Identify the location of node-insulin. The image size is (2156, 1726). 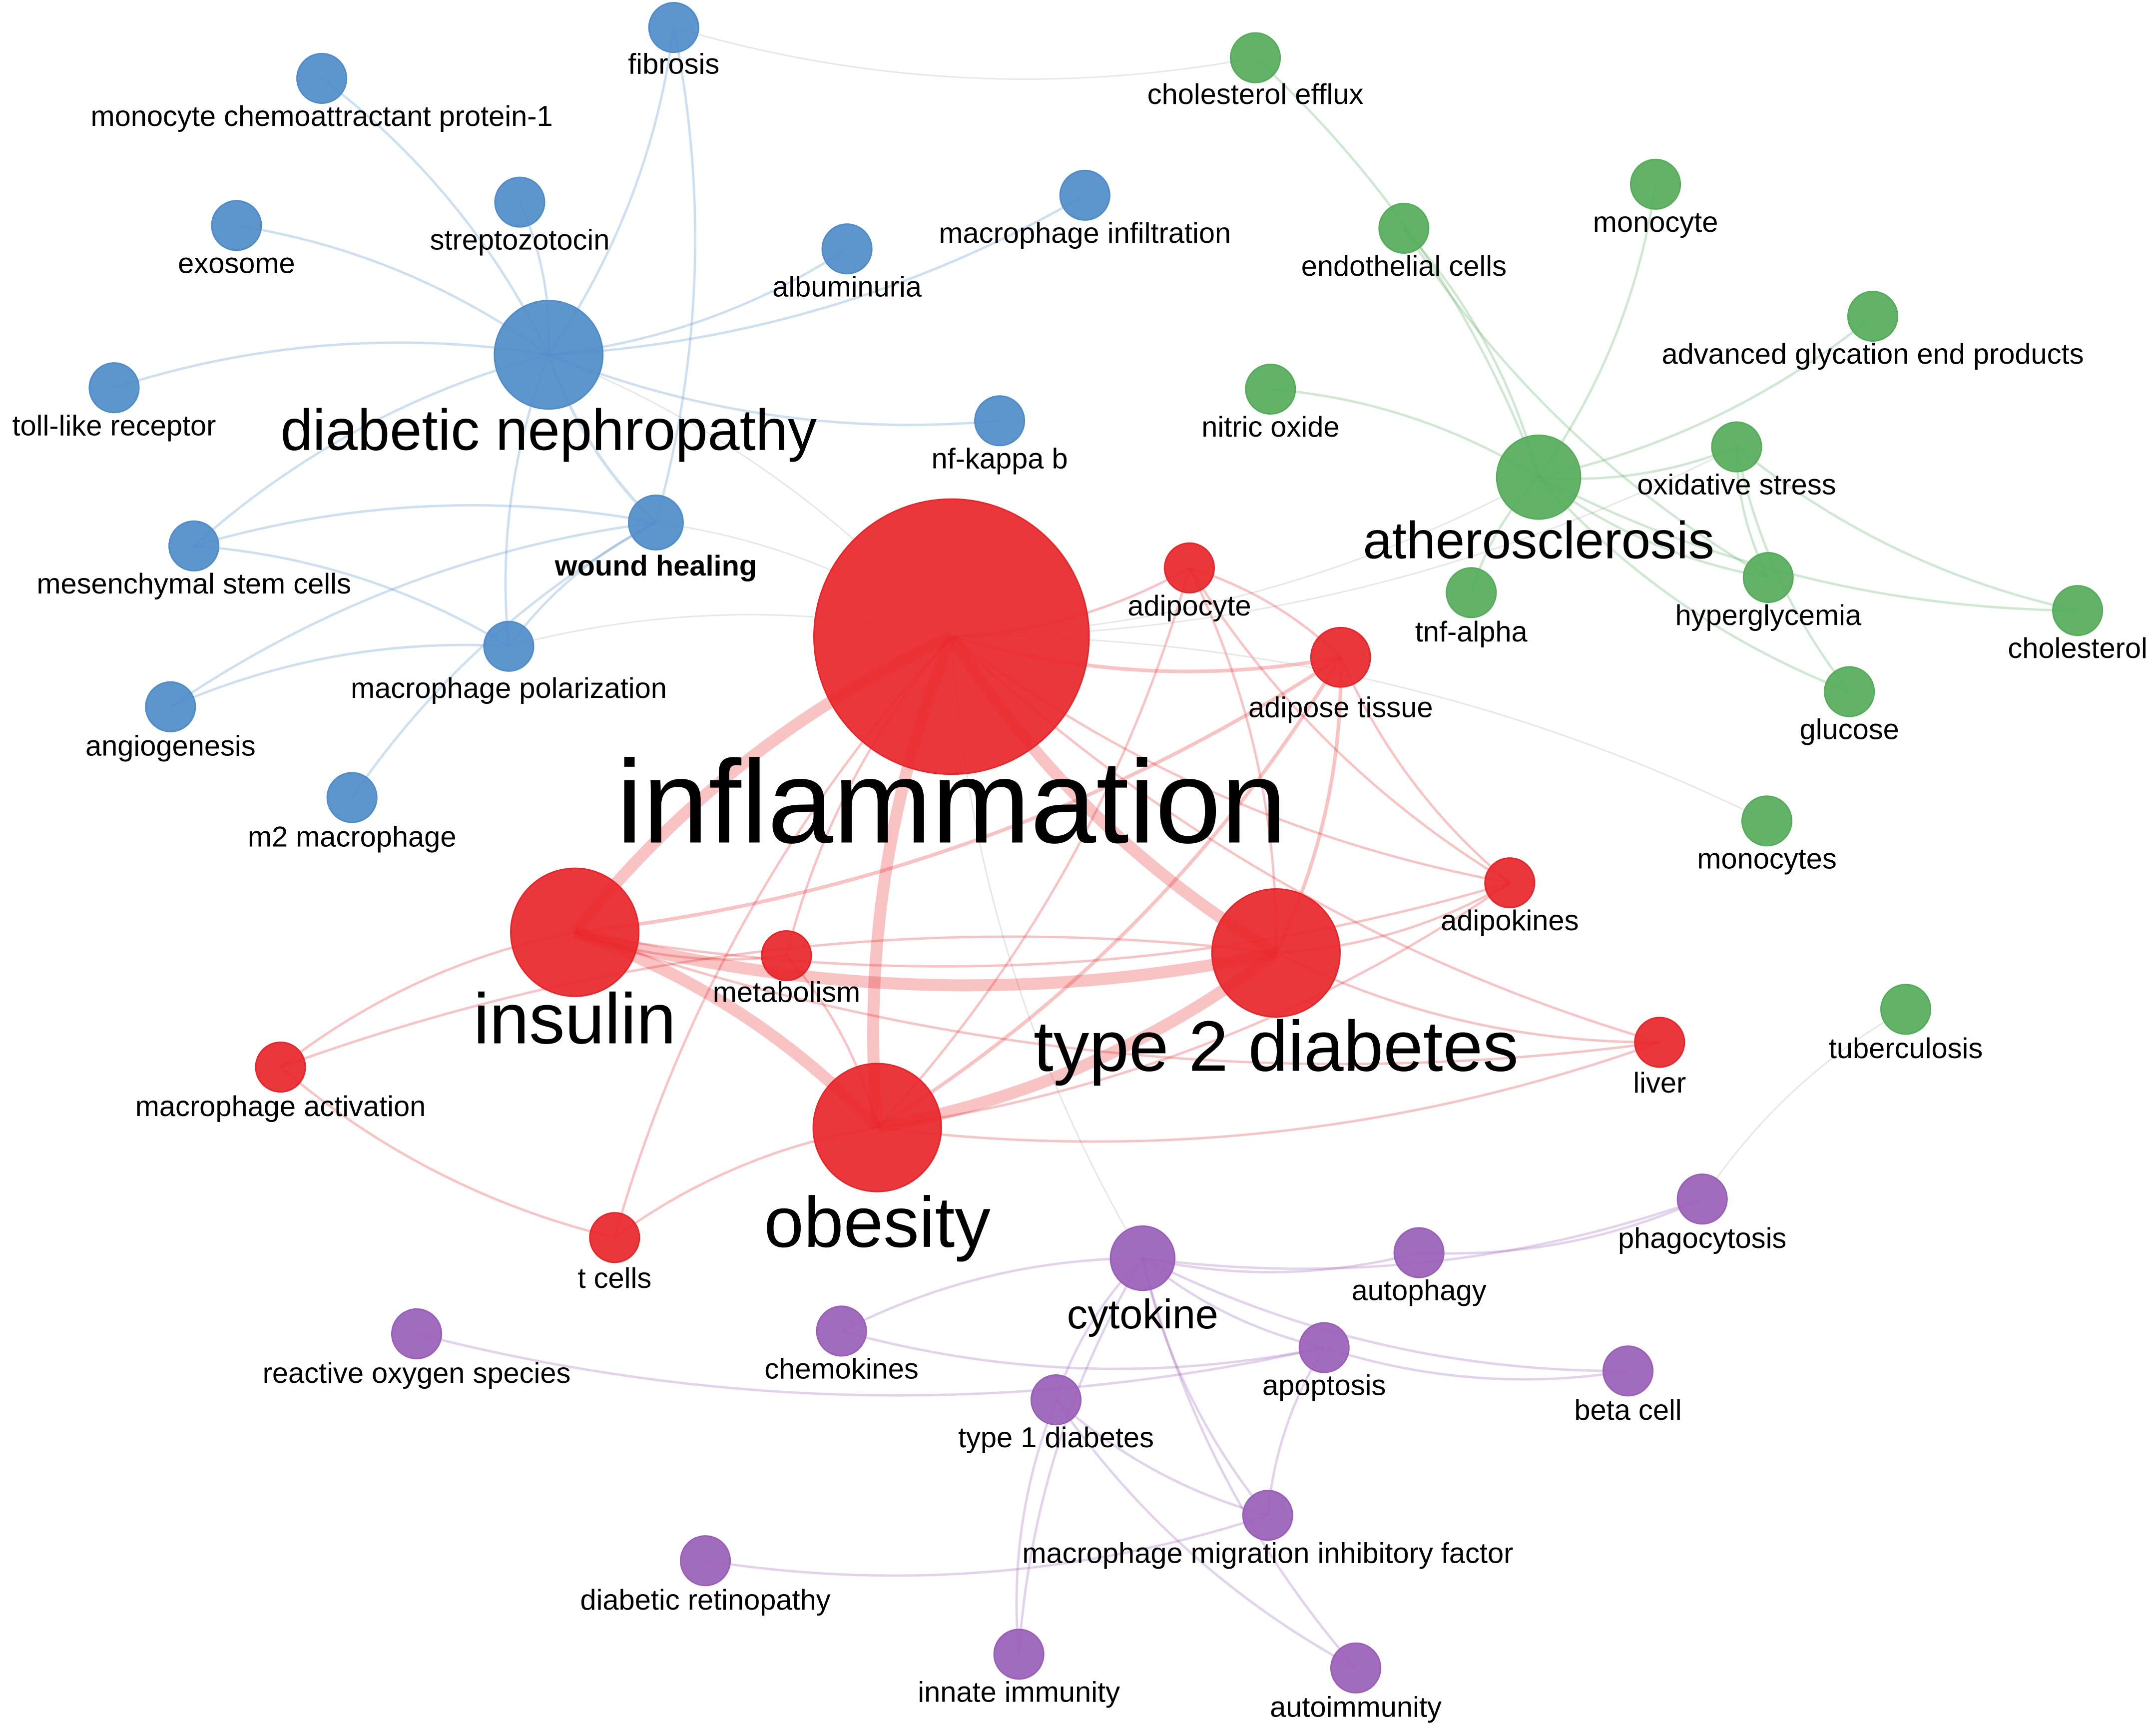
(575, 932).